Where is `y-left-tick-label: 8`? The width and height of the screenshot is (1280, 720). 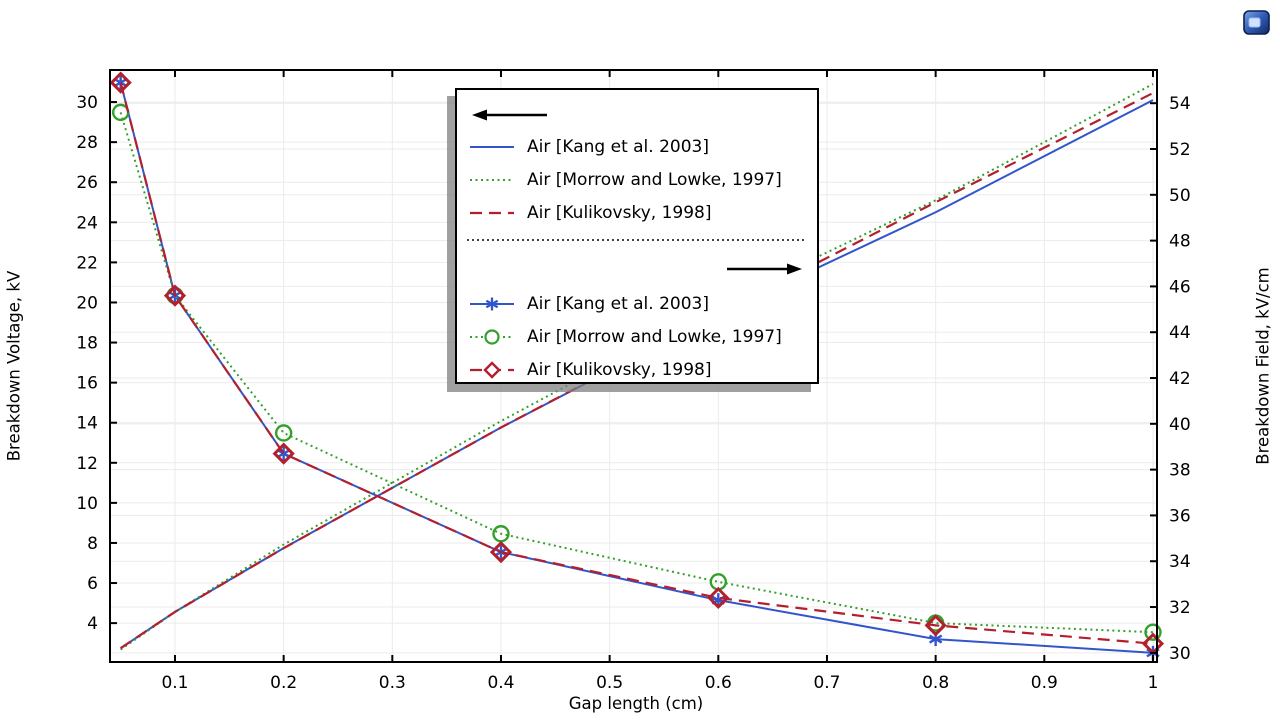 y-left-tick-label: 8 is located at coordinates (92, 544).